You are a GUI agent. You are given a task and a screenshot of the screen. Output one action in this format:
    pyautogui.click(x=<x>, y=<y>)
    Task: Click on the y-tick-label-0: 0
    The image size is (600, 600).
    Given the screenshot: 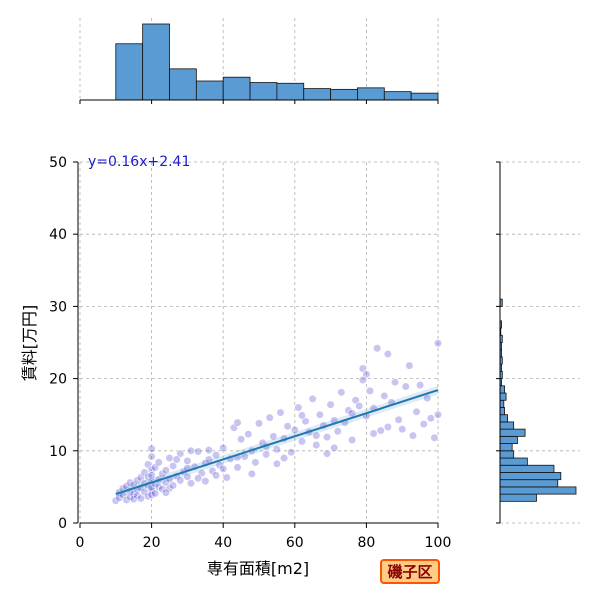 What is the action you would take?
    pyautogui.click(x=62, y=524)
    